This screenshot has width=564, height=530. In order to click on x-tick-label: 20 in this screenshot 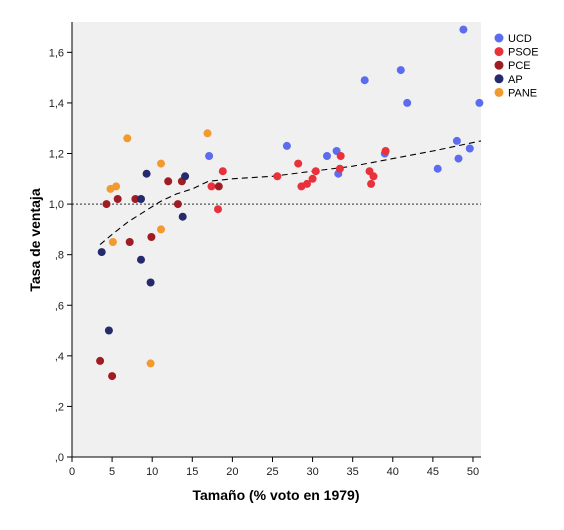, I will do `click(232, 472)`.